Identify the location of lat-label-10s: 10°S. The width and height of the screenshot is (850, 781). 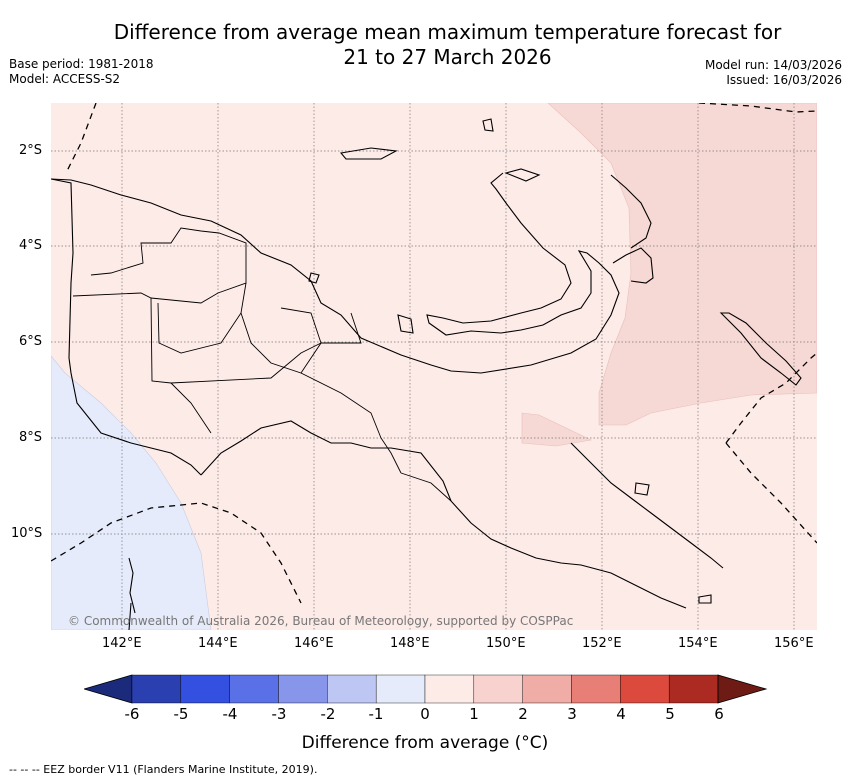
(27, 533).